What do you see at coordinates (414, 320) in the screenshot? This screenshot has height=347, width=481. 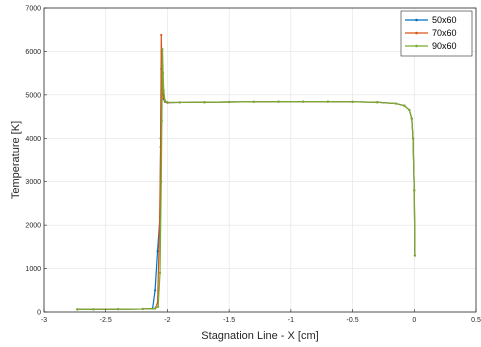 I see `x-tick-label: 0` at bounding box center [414, 320].